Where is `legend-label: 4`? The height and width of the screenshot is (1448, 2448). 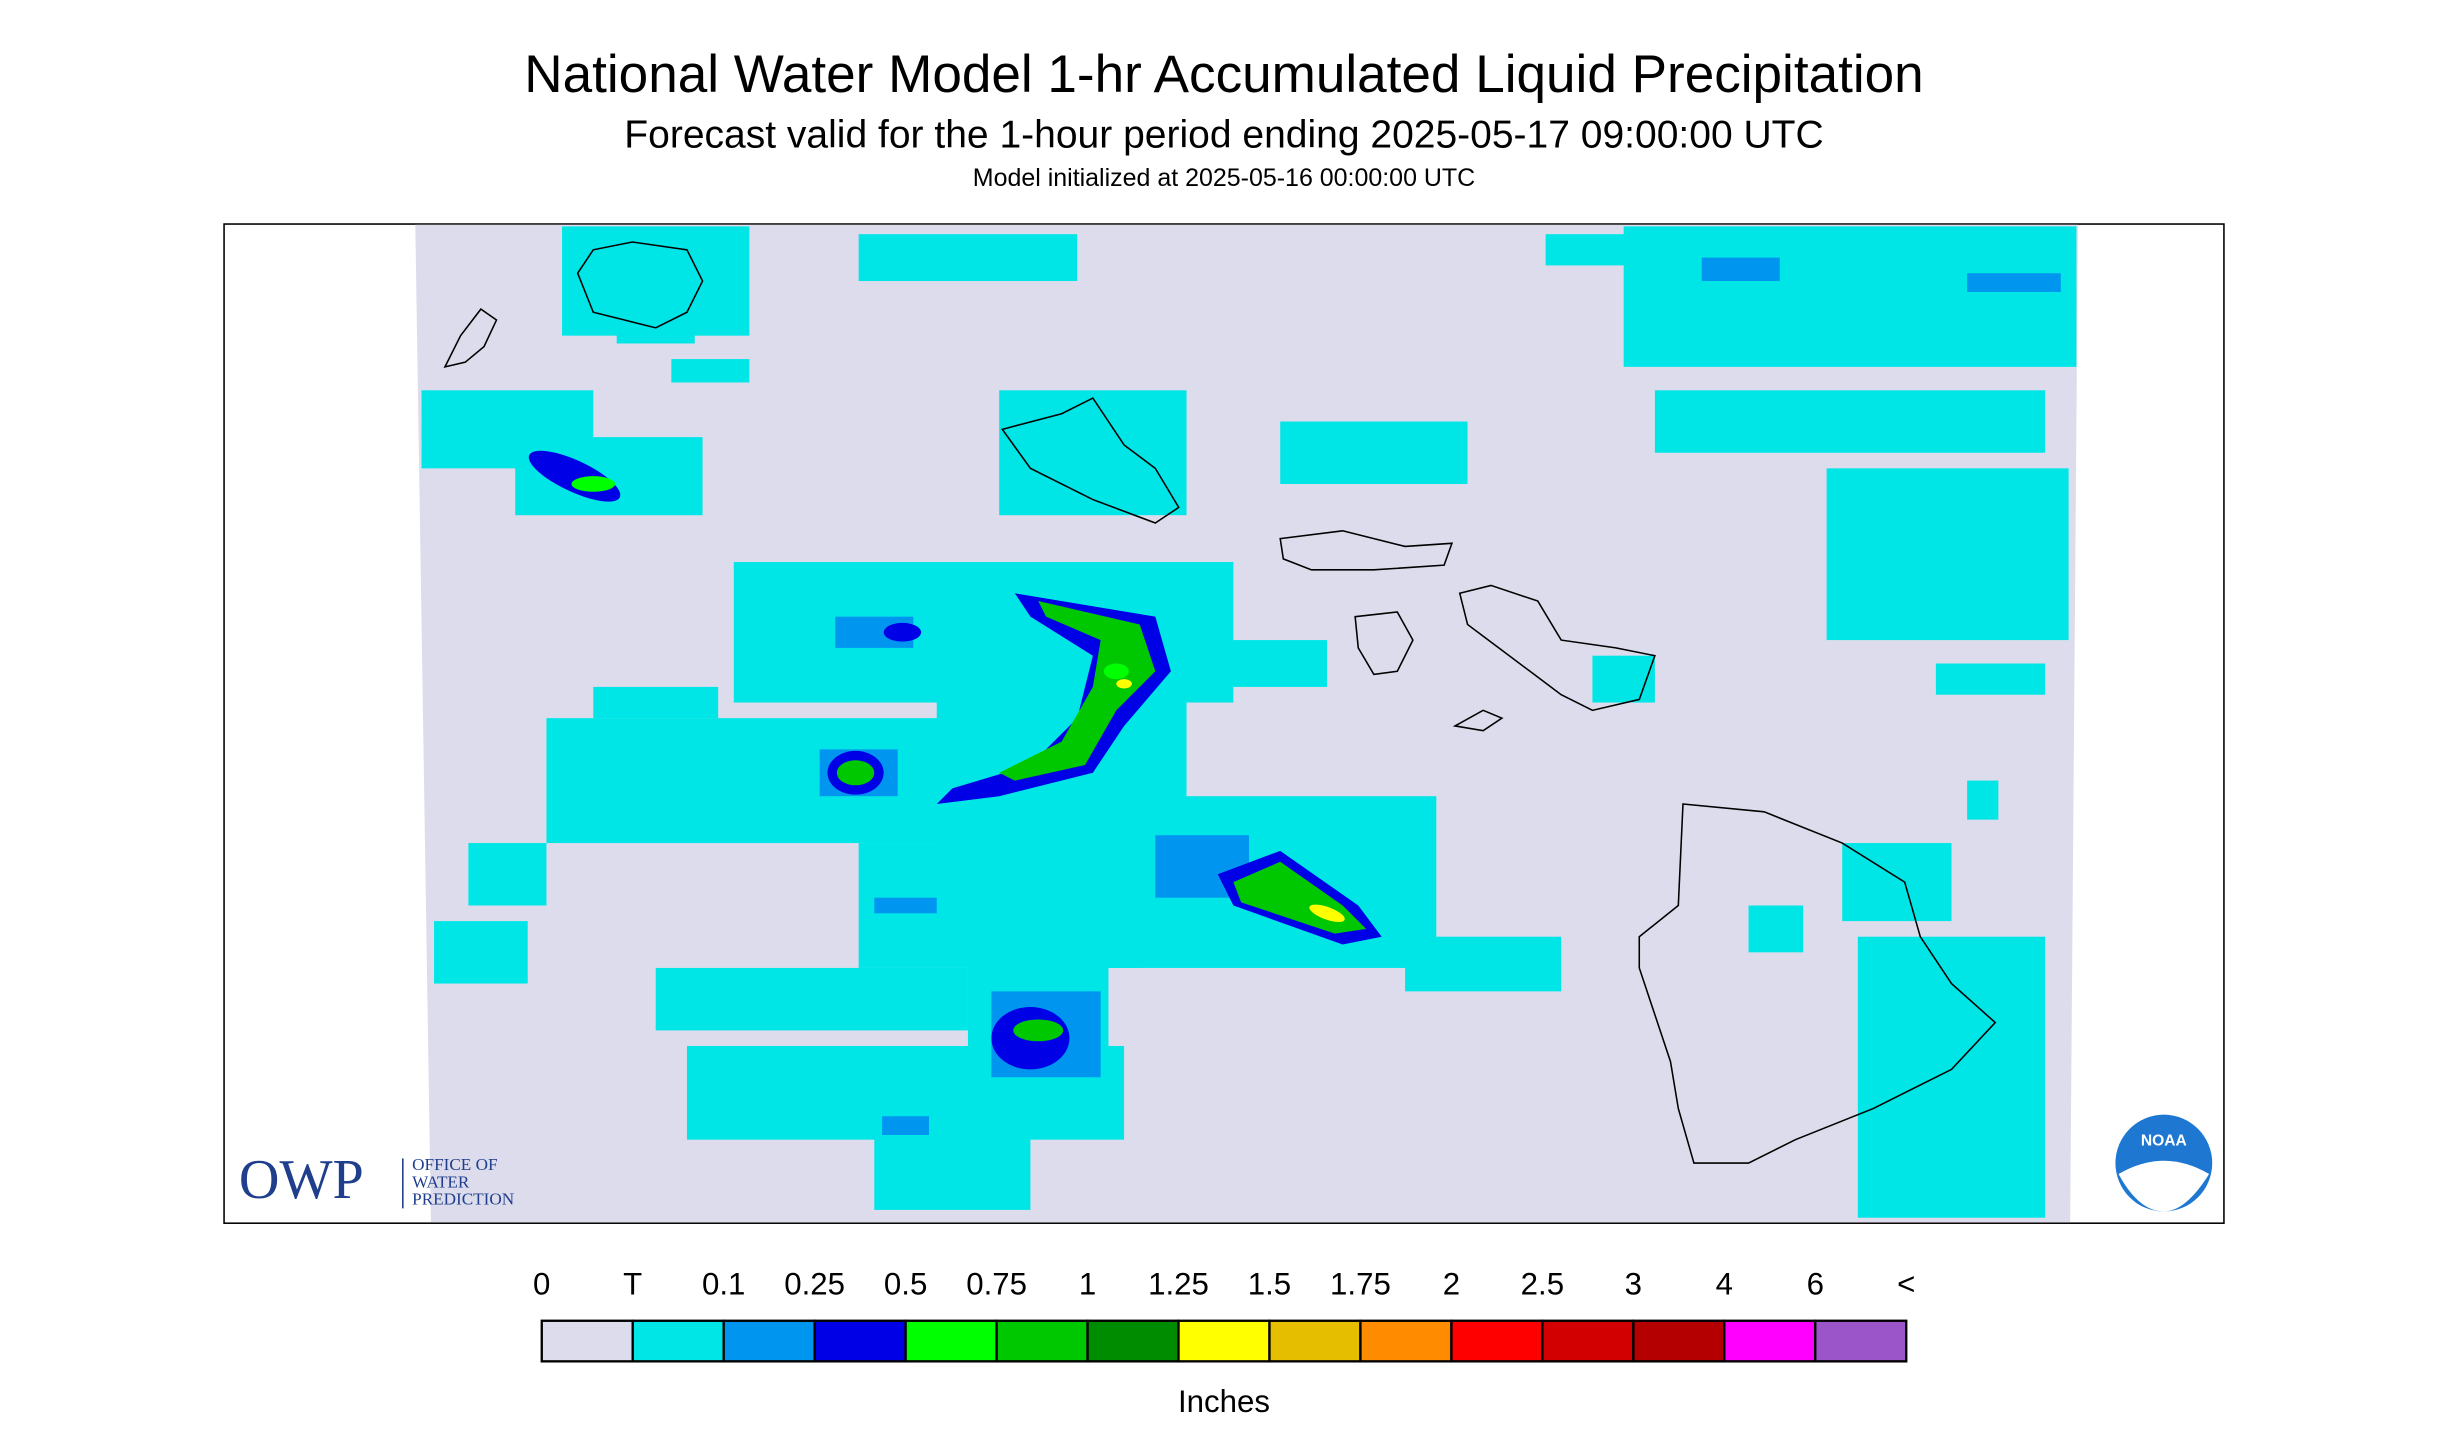
legend-label: 4 is located at coordinates (1724, 1284).